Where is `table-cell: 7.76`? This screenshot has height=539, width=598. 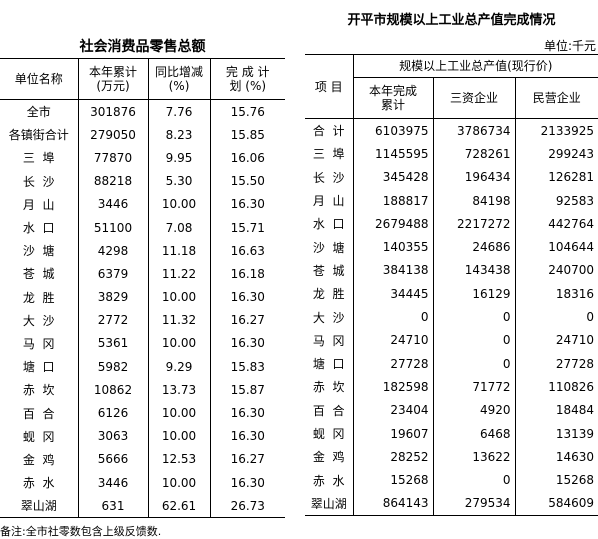
table-cell: 7.76 is located at coordinates (178, 111).